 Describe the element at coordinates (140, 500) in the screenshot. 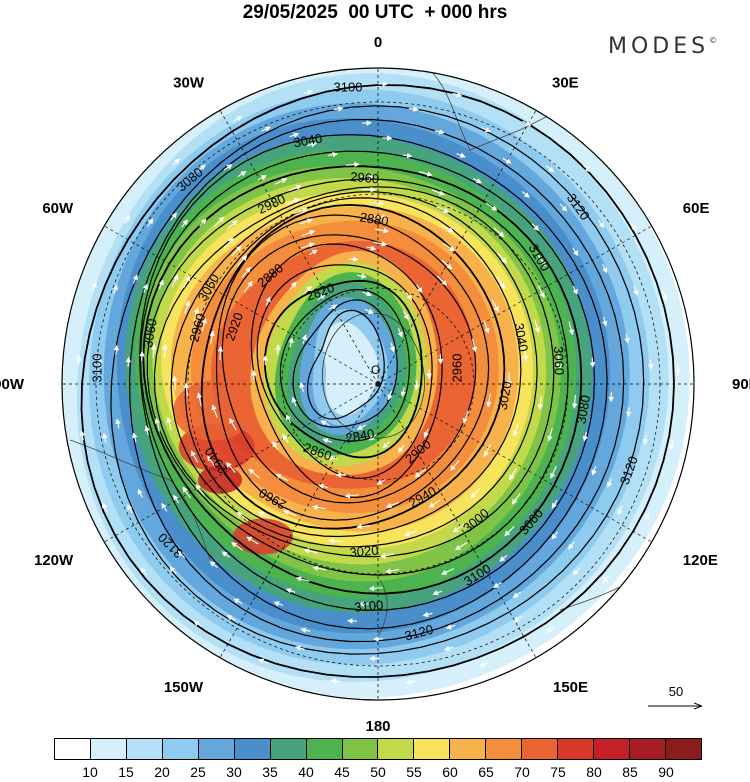

I see `south-america-outline` at that location.